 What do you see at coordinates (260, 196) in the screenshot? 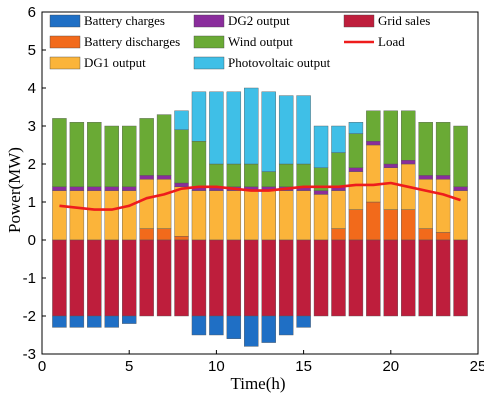
I see `load-line` at bounding box center [260, 196].